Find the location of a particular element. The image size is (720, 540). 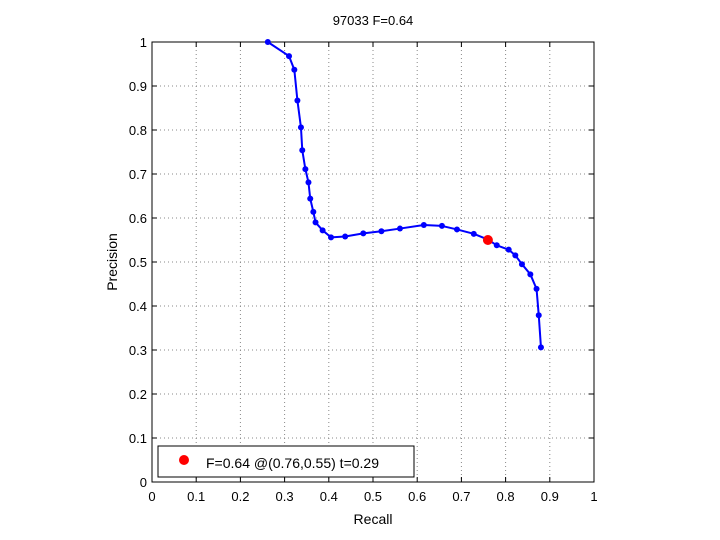

x-tick-label: 0.5 is located at coordinates (373, 496).